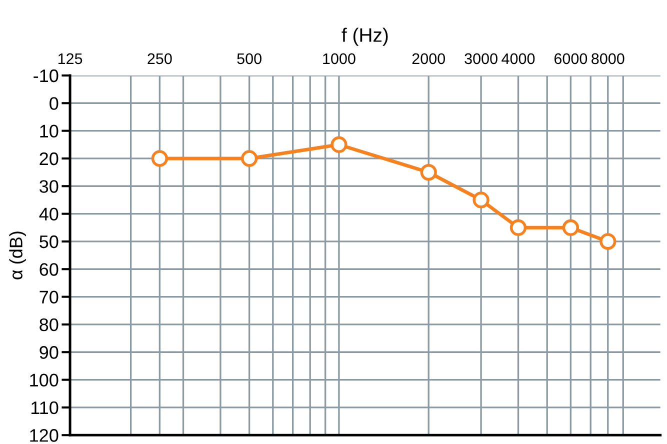 Image resolution: width=667 pixels, height=444 pixels. I want to click on y-tick-label: 50, so click(49, 241).